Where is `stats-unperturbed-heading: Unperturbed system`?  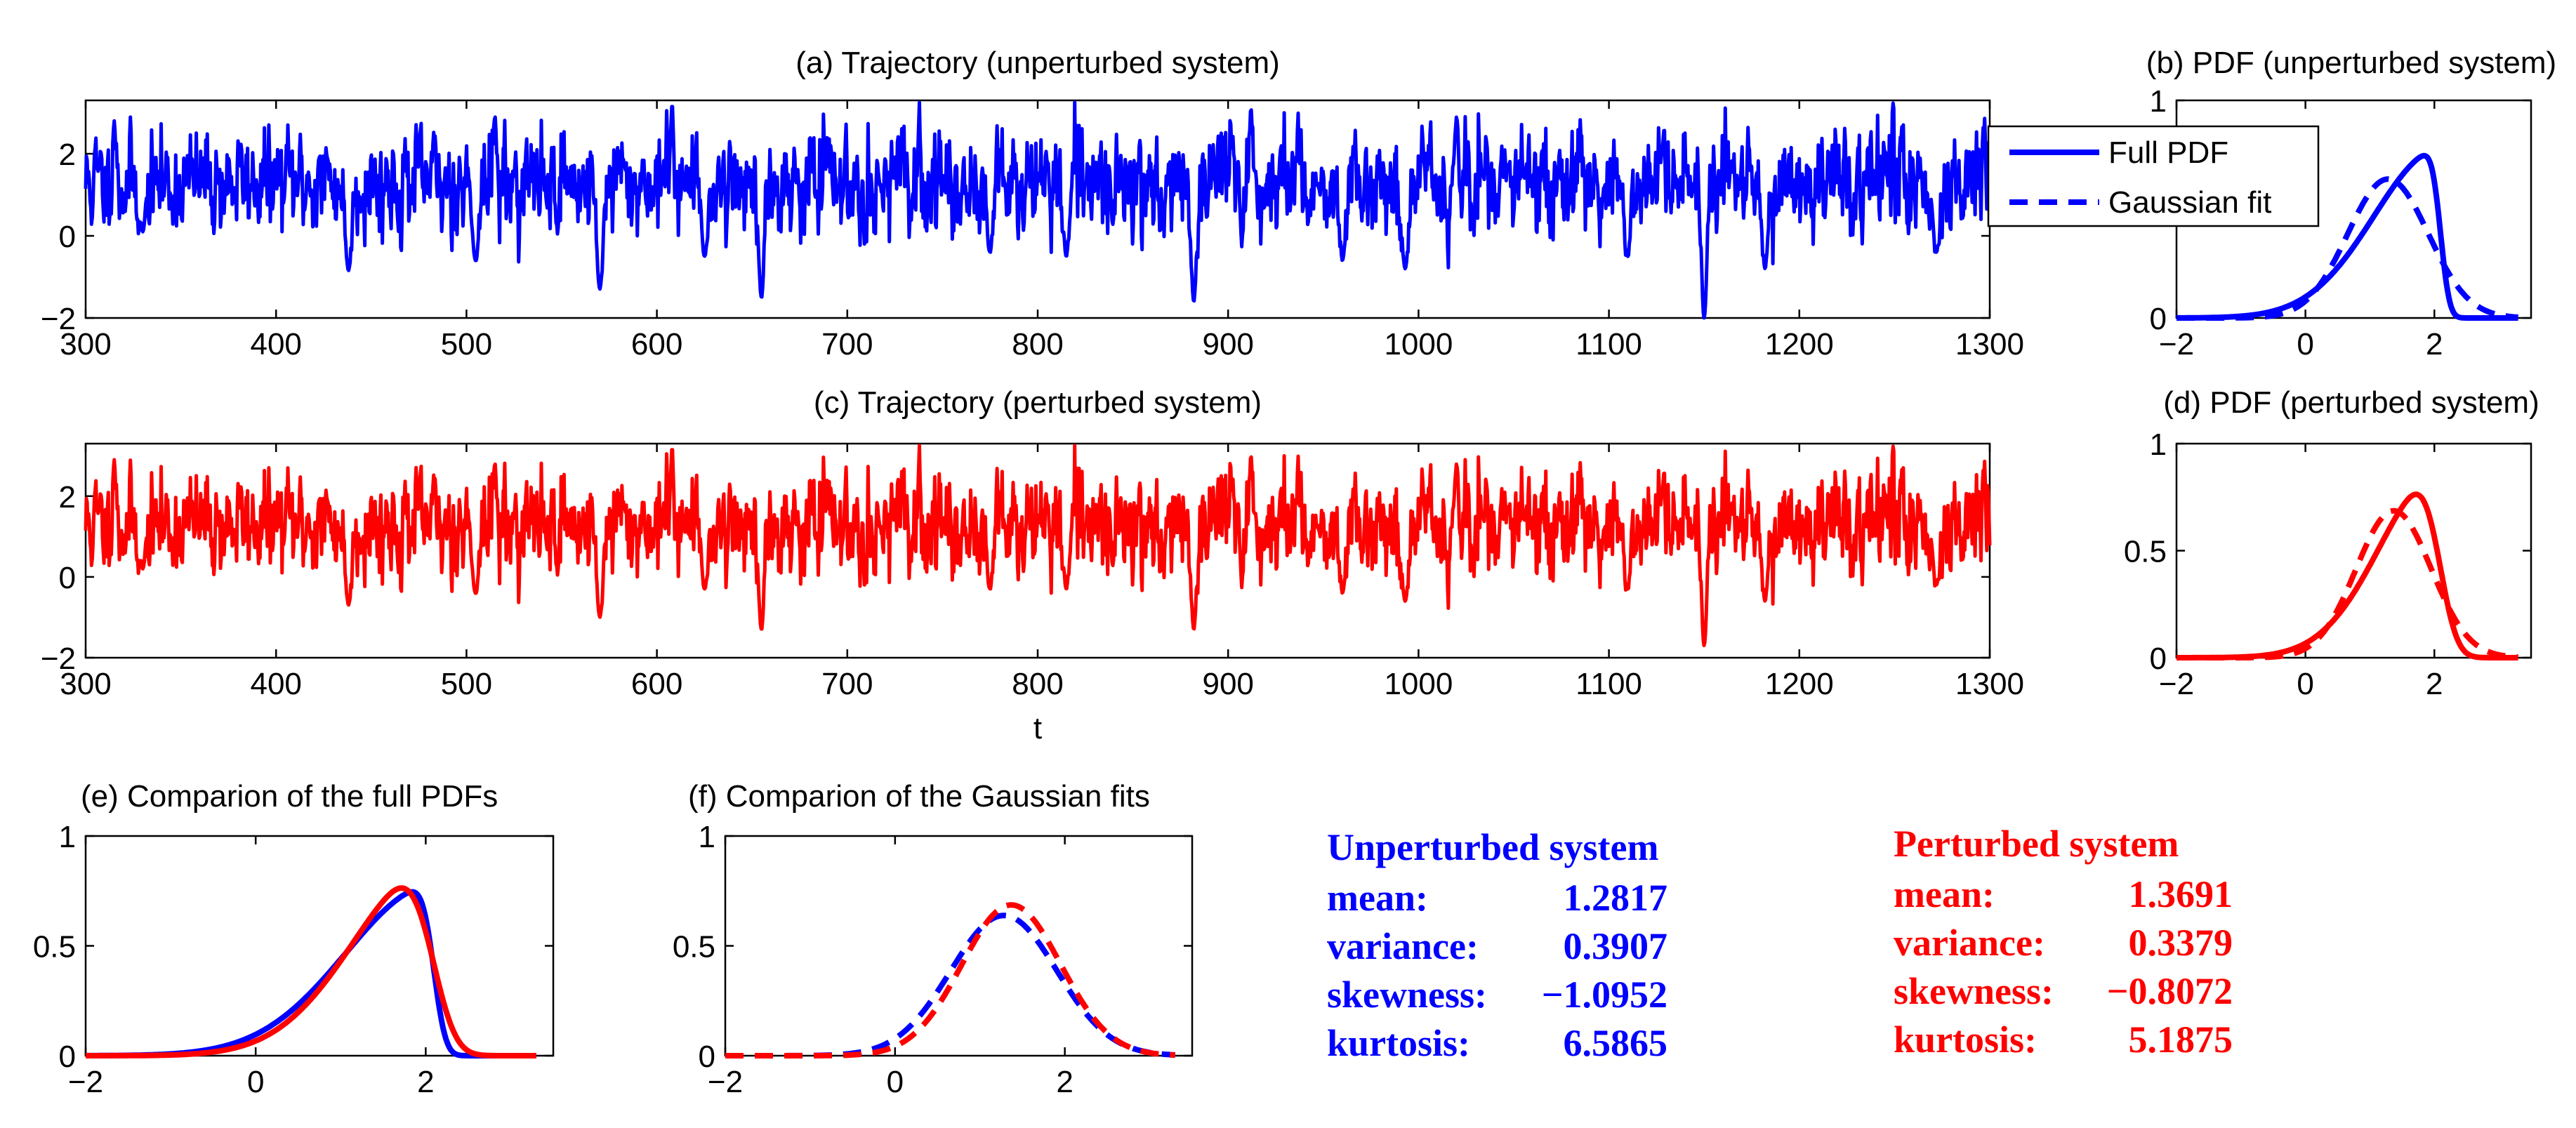 stats-unperturbed-heading: Unperturbed system is located at coordinates (1492, 847).